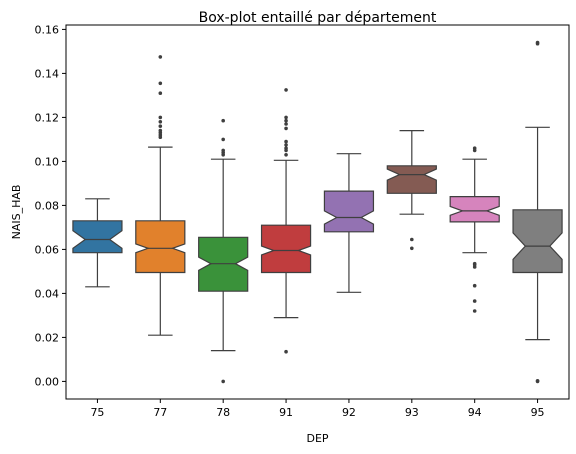 The width and height of the screenshot is (576, 454). Describe the element at coordinates (318, 18) in the screenshot. I see `chart-title: Box-plot entaillé par département` at that location.